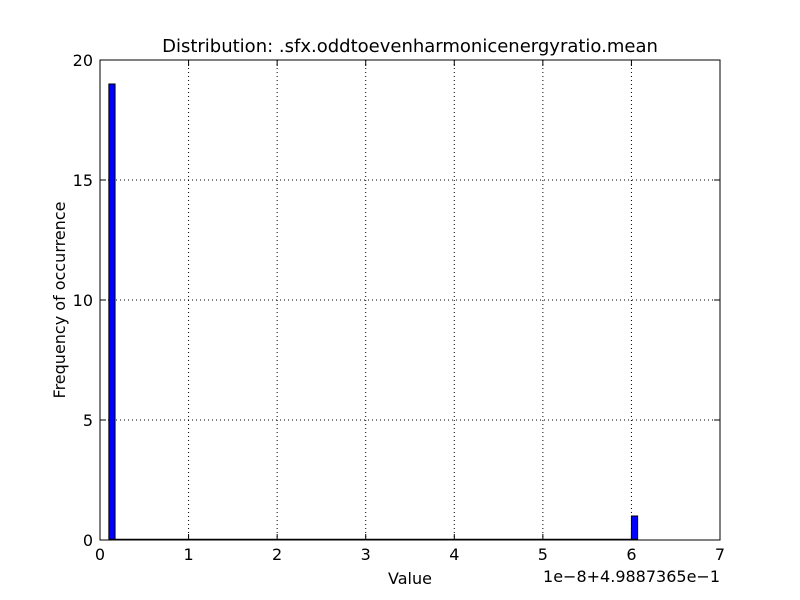 The image size is (800, 600). What do you see at coordinates (100, 554) in the screenshot?
I see `x-tick-label: 0` at bounding box center [100, 554].